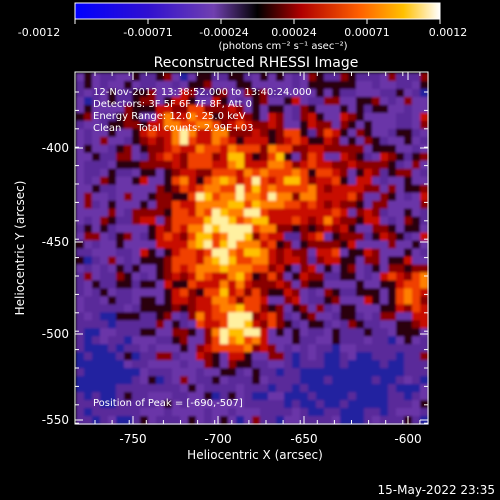  Describe the element at coordinates (172, 104) in the screenshot. I see `info-detectors: Detectors: 3F 5F 6F 7F 8F, Att 0` at that location.